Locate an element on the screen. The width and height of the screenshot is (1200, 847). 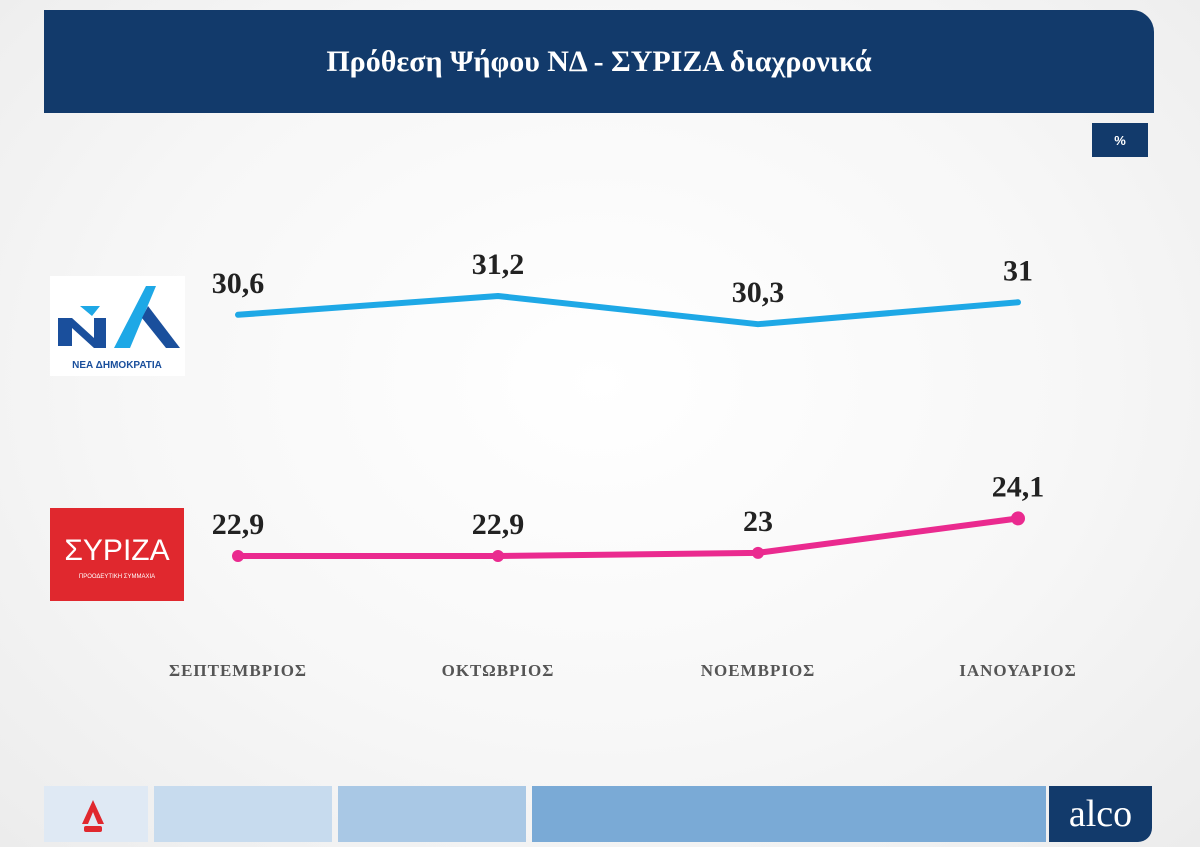
series-1-data-label: 31 is located at coordinates (1018, 270).